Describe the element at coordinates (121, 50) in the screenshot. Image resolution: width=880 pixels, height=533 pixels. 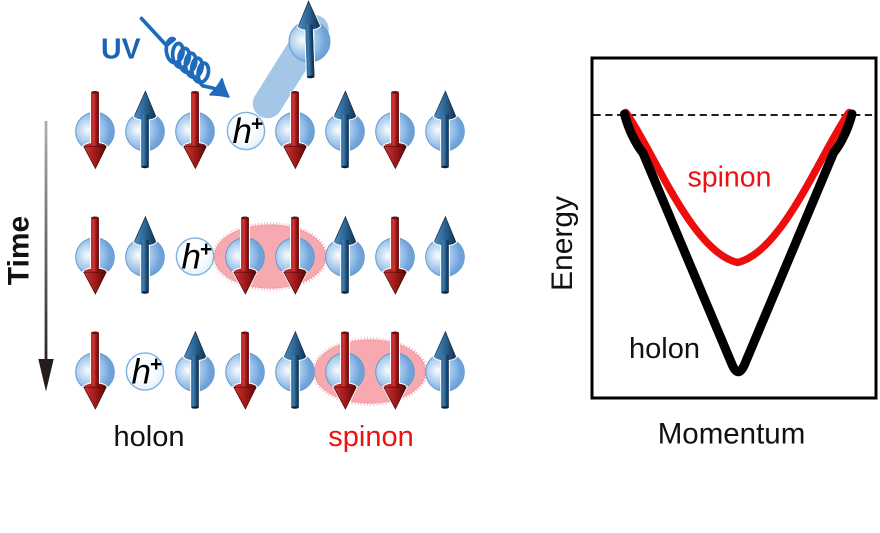
I see `svg-text: UV` at that location.